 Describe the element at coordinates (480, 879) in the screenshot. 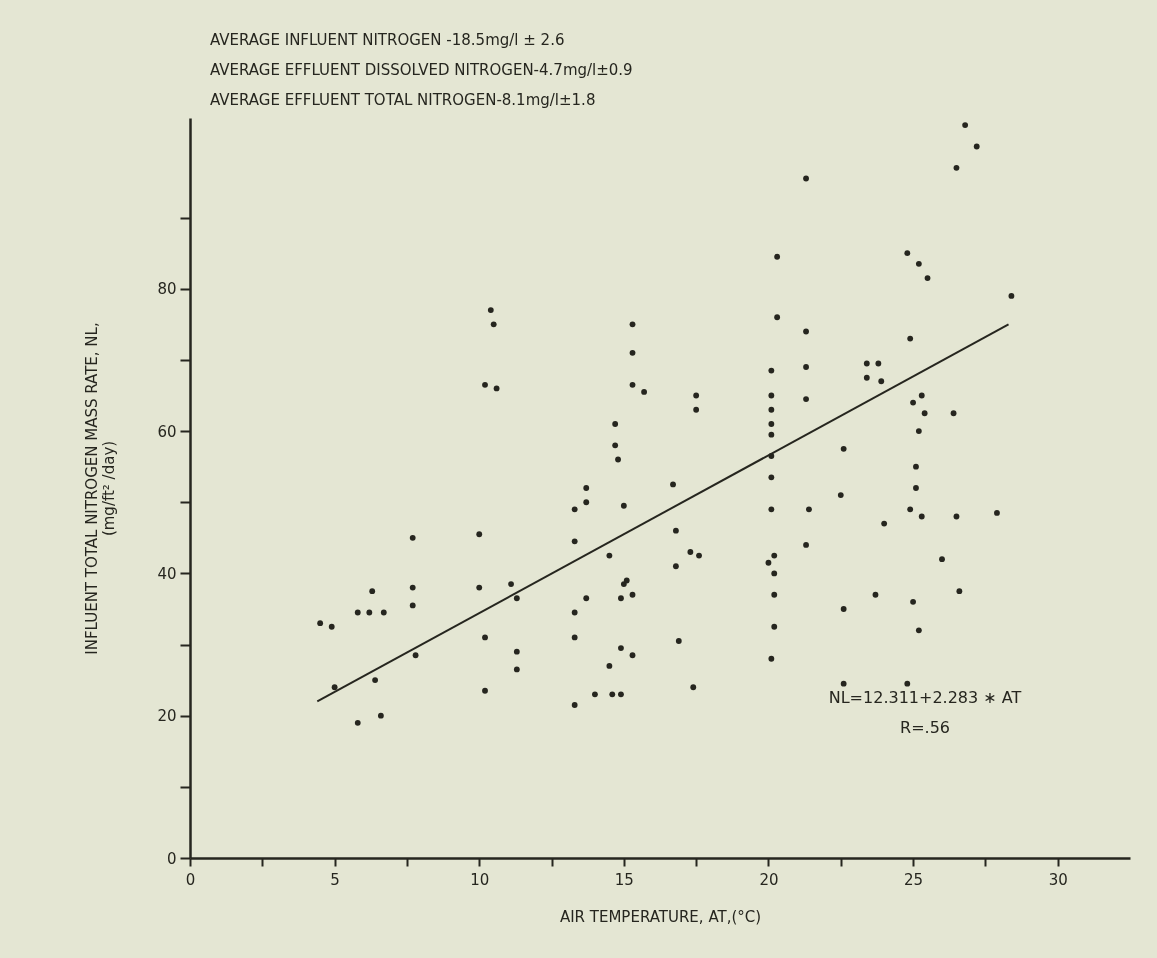

I see `x-tick-label: 10` at that location.